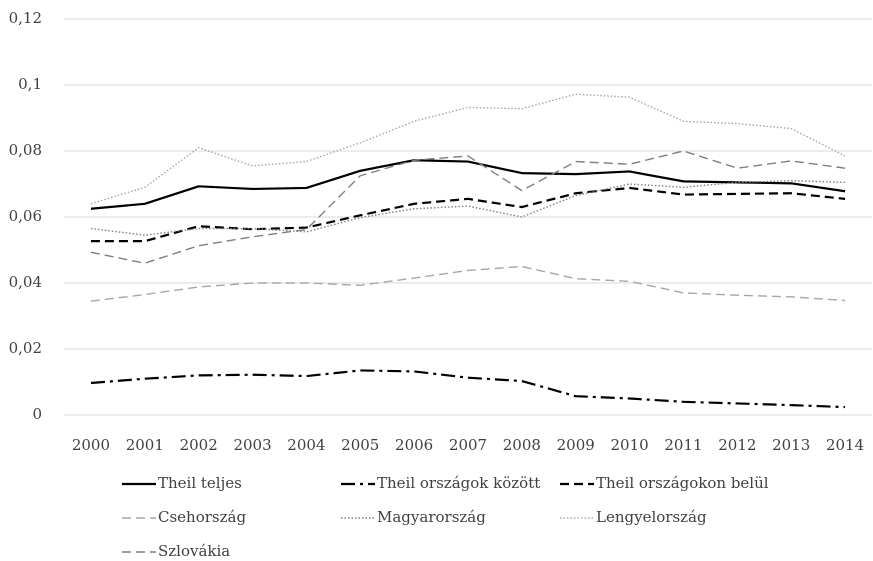 The height and width of the screenshot is (561, 873). What do you see at coordinates (202, 517) in the screenshot?
I see `legend-label: Csehország` at bounding box center [202, 517].